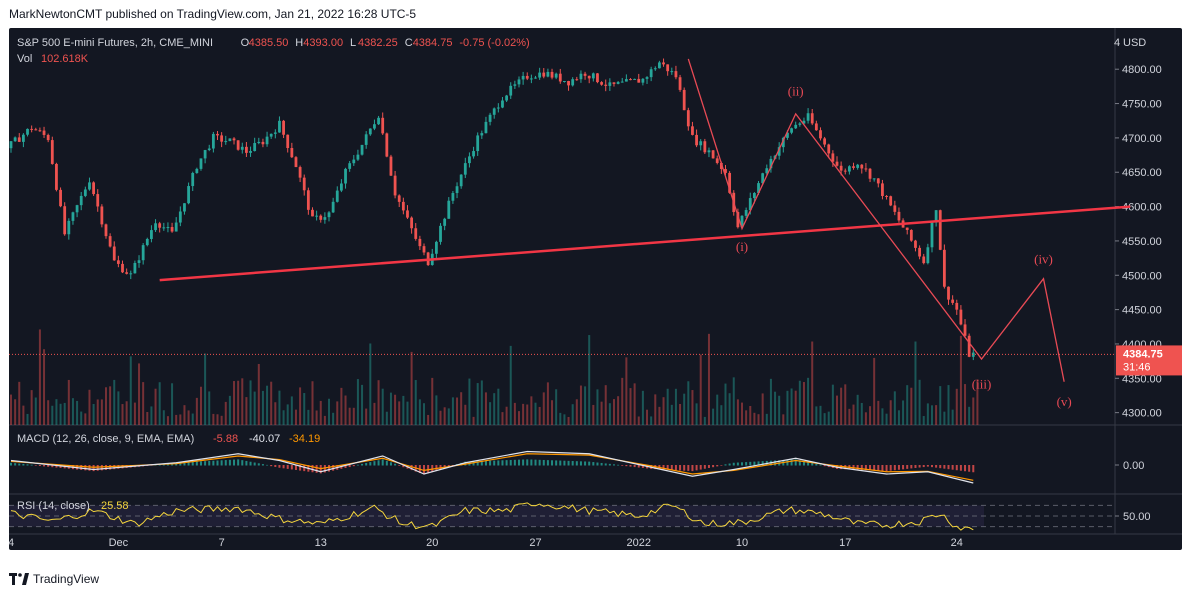 The image size is (1192, 598). I want to click on y-tick-label: 4750.00, so click(1142, 105).